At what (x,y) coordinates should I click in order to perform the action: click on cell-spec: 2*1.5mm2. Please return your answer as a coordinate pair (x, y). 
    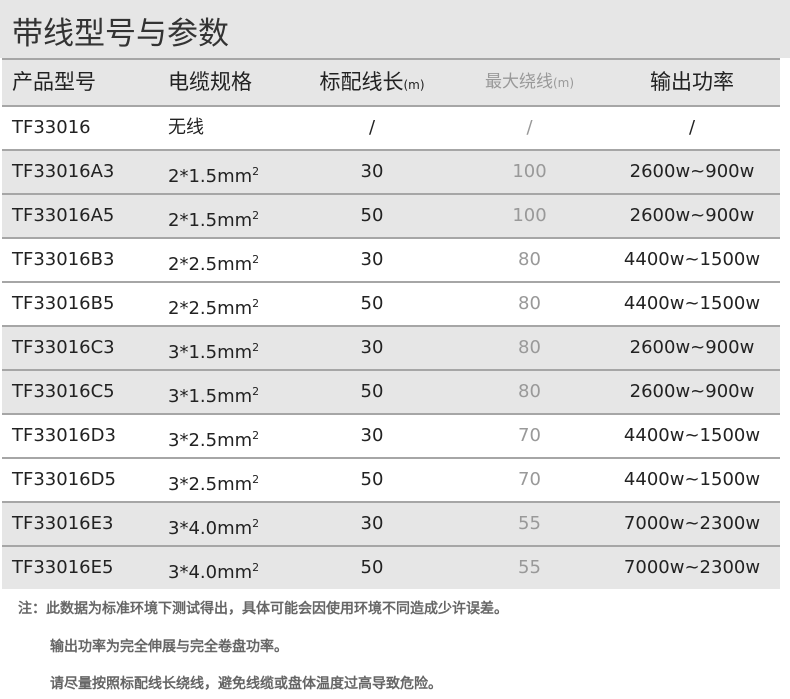
    Looking at the image, I should click on (213, 218).